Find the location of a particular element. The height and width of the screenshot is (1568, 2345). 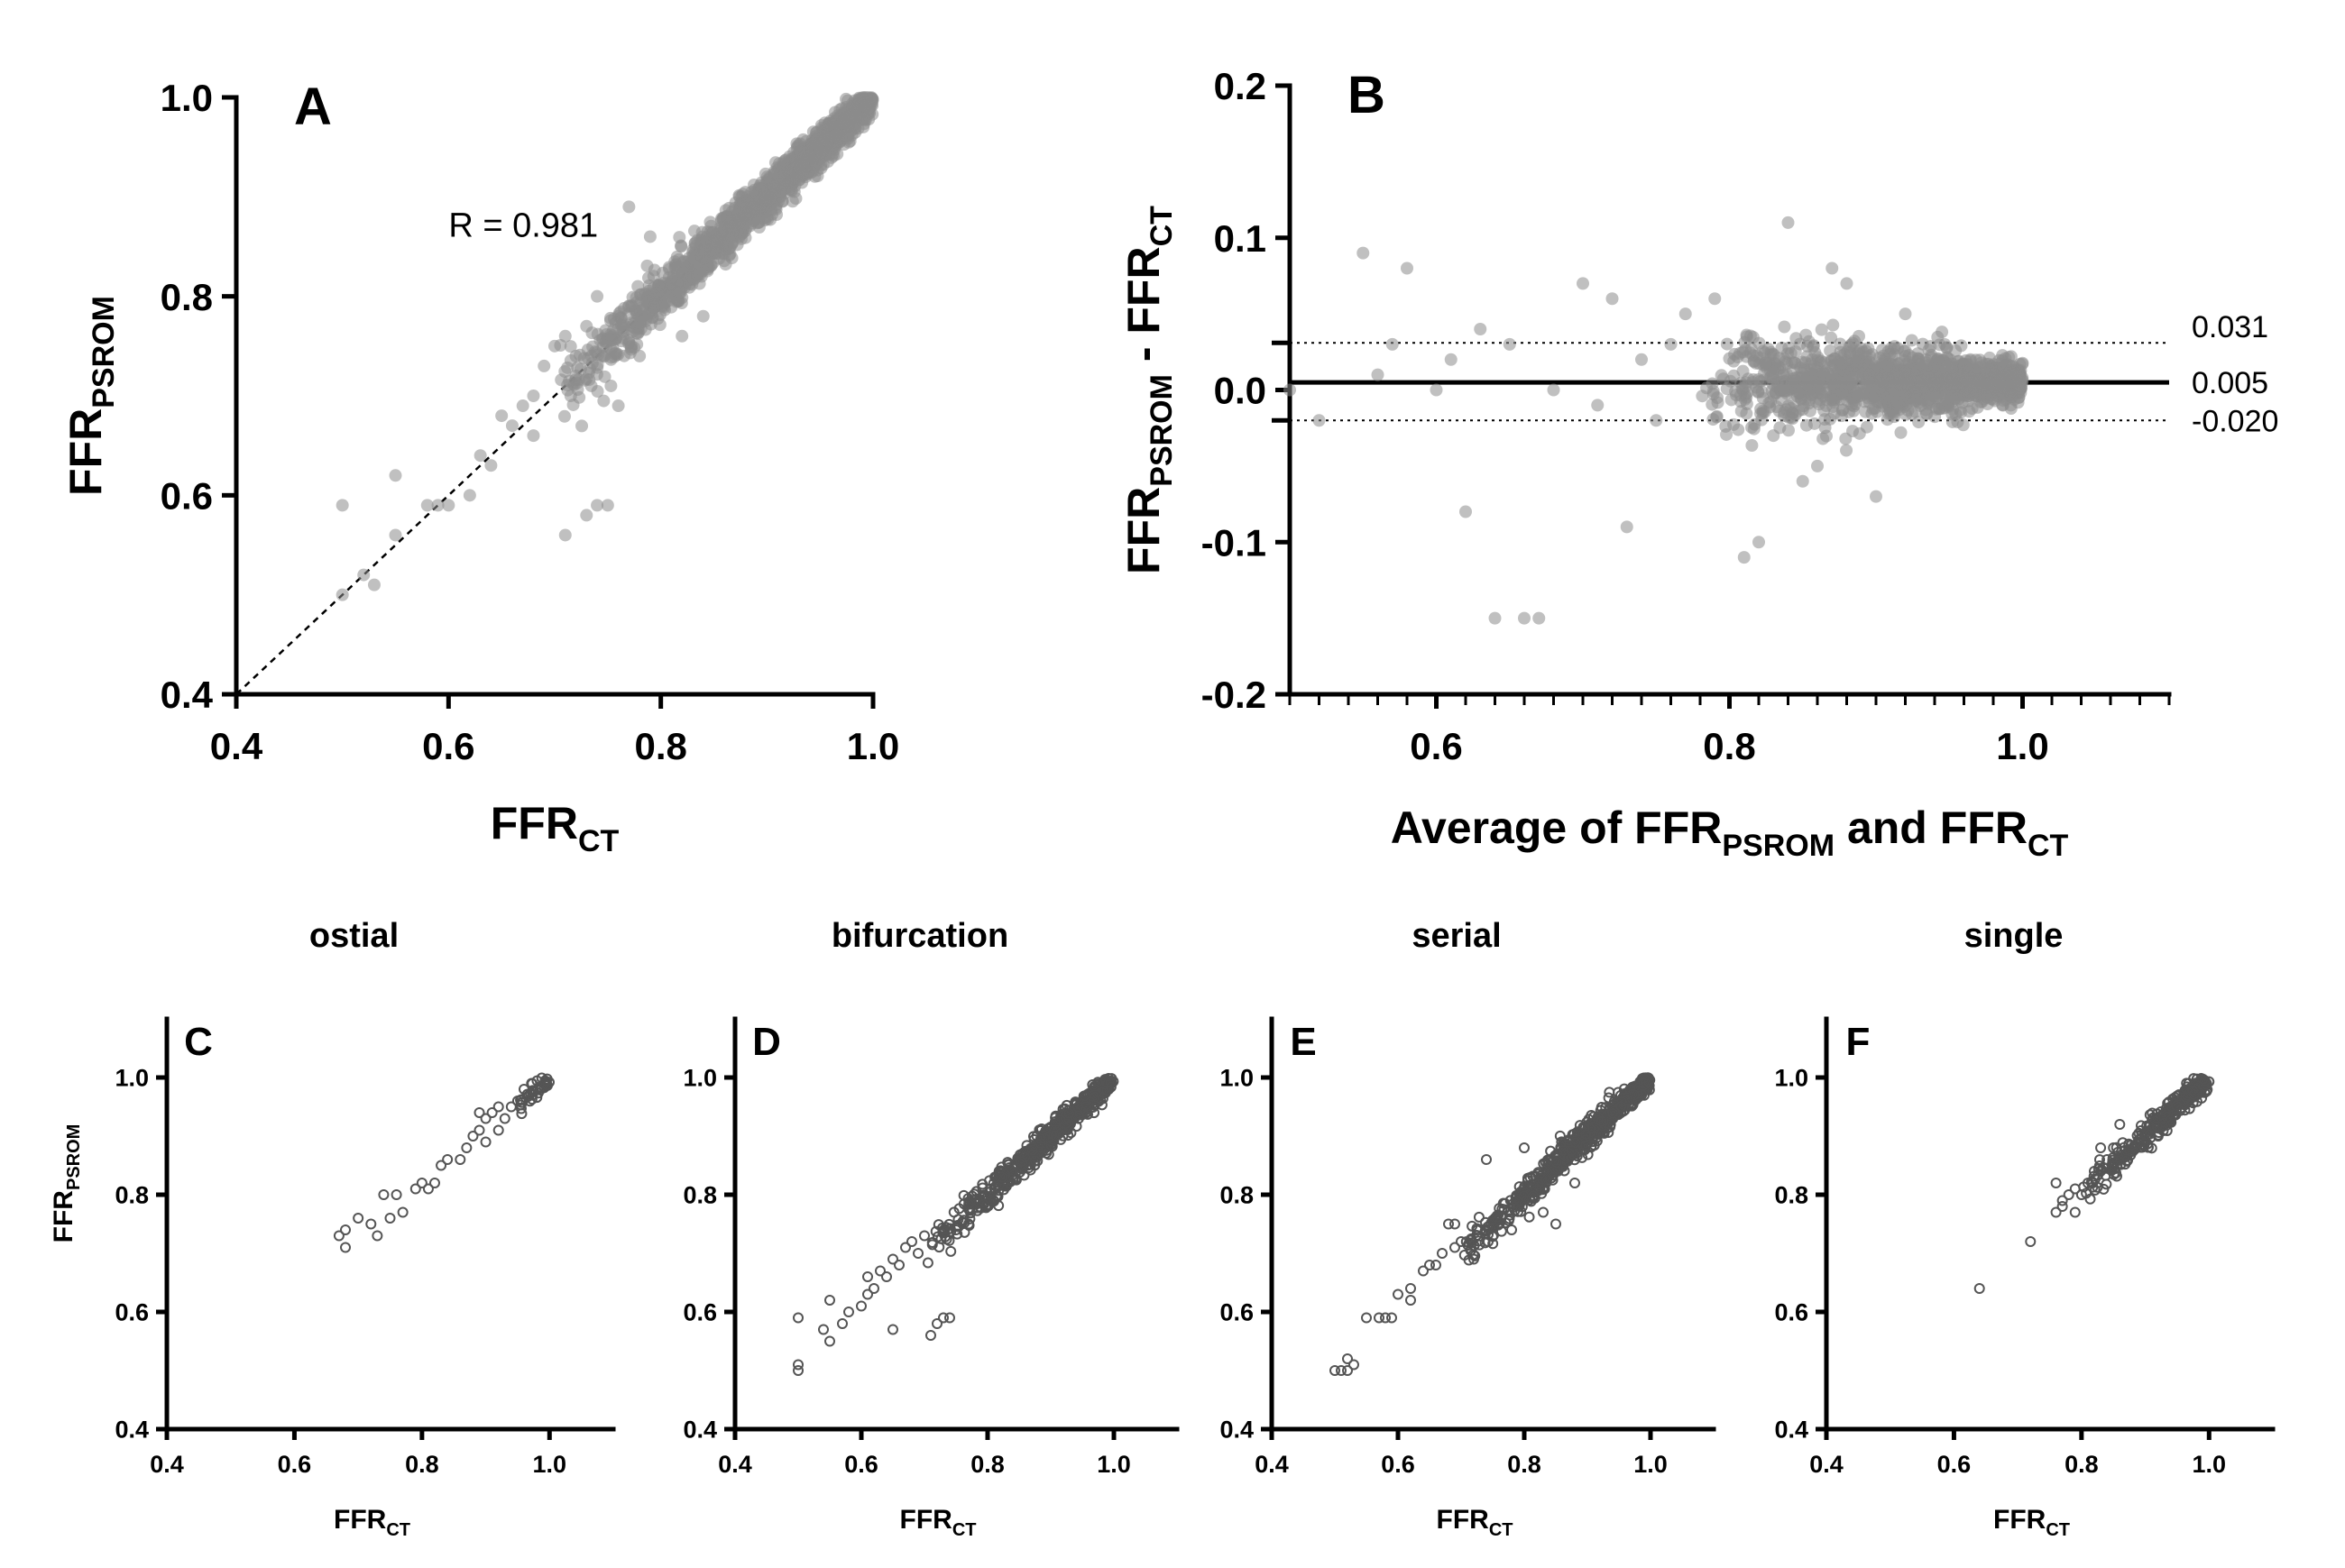

x-axis-label: Average of FFRPSROM and FFRCT is located at coordinates (1730, 832).